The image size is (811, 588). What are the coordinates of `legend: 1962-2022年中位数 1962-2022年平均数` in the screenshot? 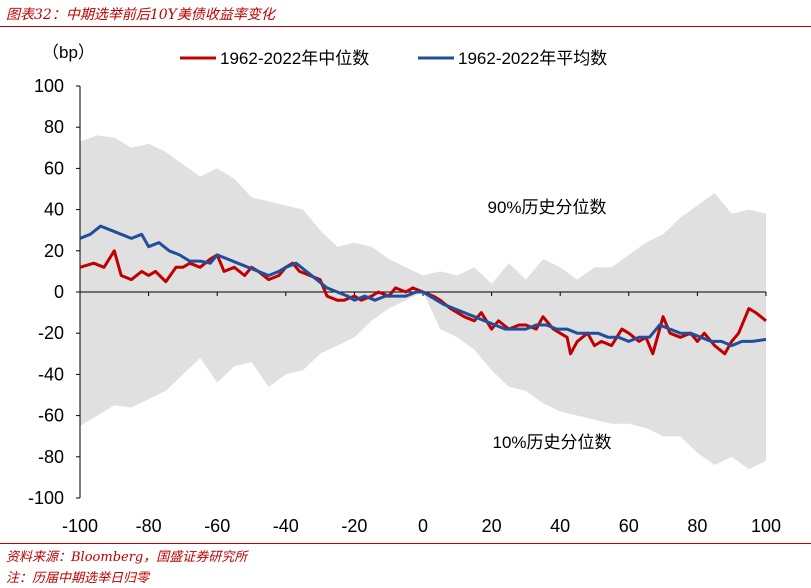 It's located at (393, 58).